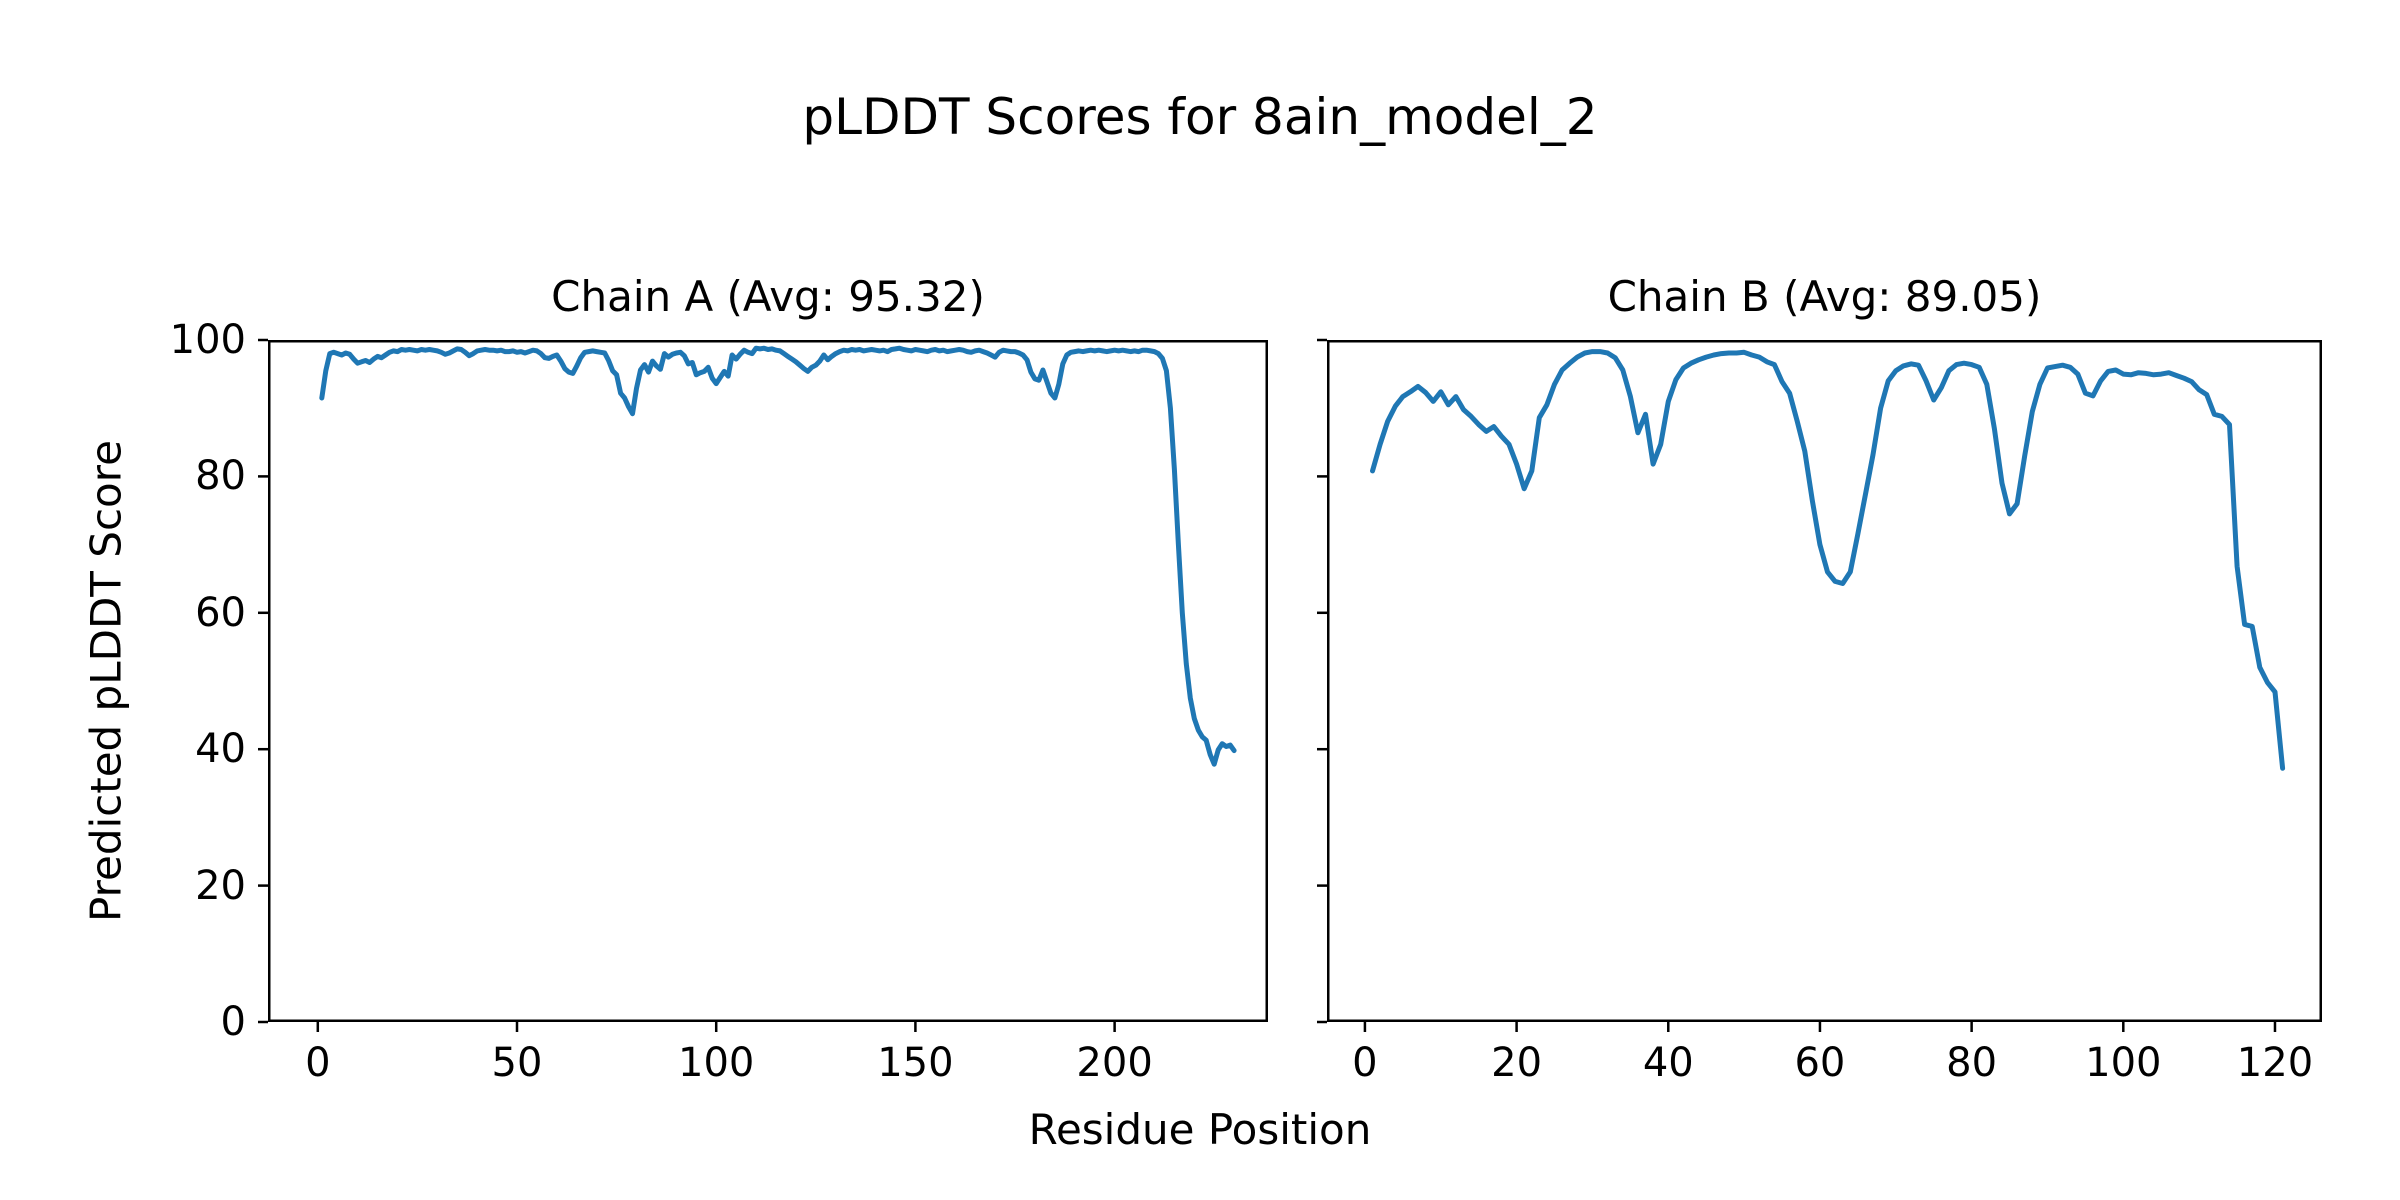  Describe the element at coordinates (1824, 296) in the screenshot. I see `subplot-chain-b-title: Chain B (Avg: 89.05)` at that location.